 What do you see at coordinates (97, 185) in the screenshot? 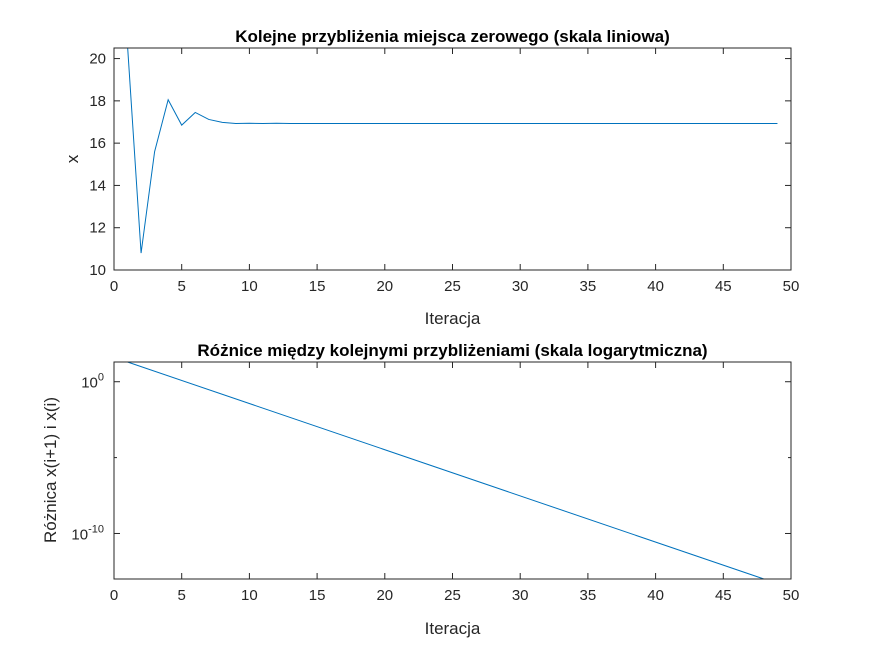
I see `y-tick-label: 14` at bounding box center [97, 185].